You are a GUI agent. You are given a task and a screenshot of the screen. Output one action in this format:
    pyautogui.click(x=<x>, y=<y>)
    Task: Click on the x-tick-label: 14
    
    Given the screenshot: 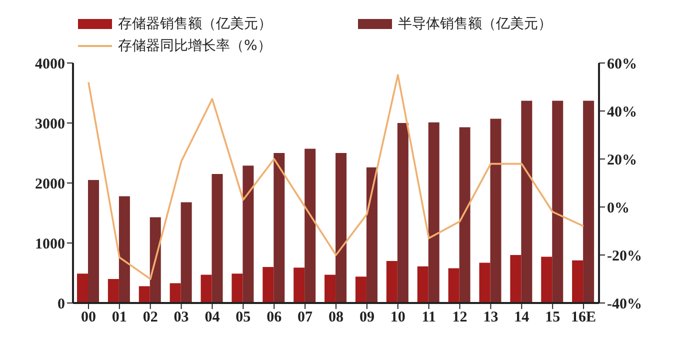 What is the action you would take?
    pyautogui.click(x=522, y=318)
    